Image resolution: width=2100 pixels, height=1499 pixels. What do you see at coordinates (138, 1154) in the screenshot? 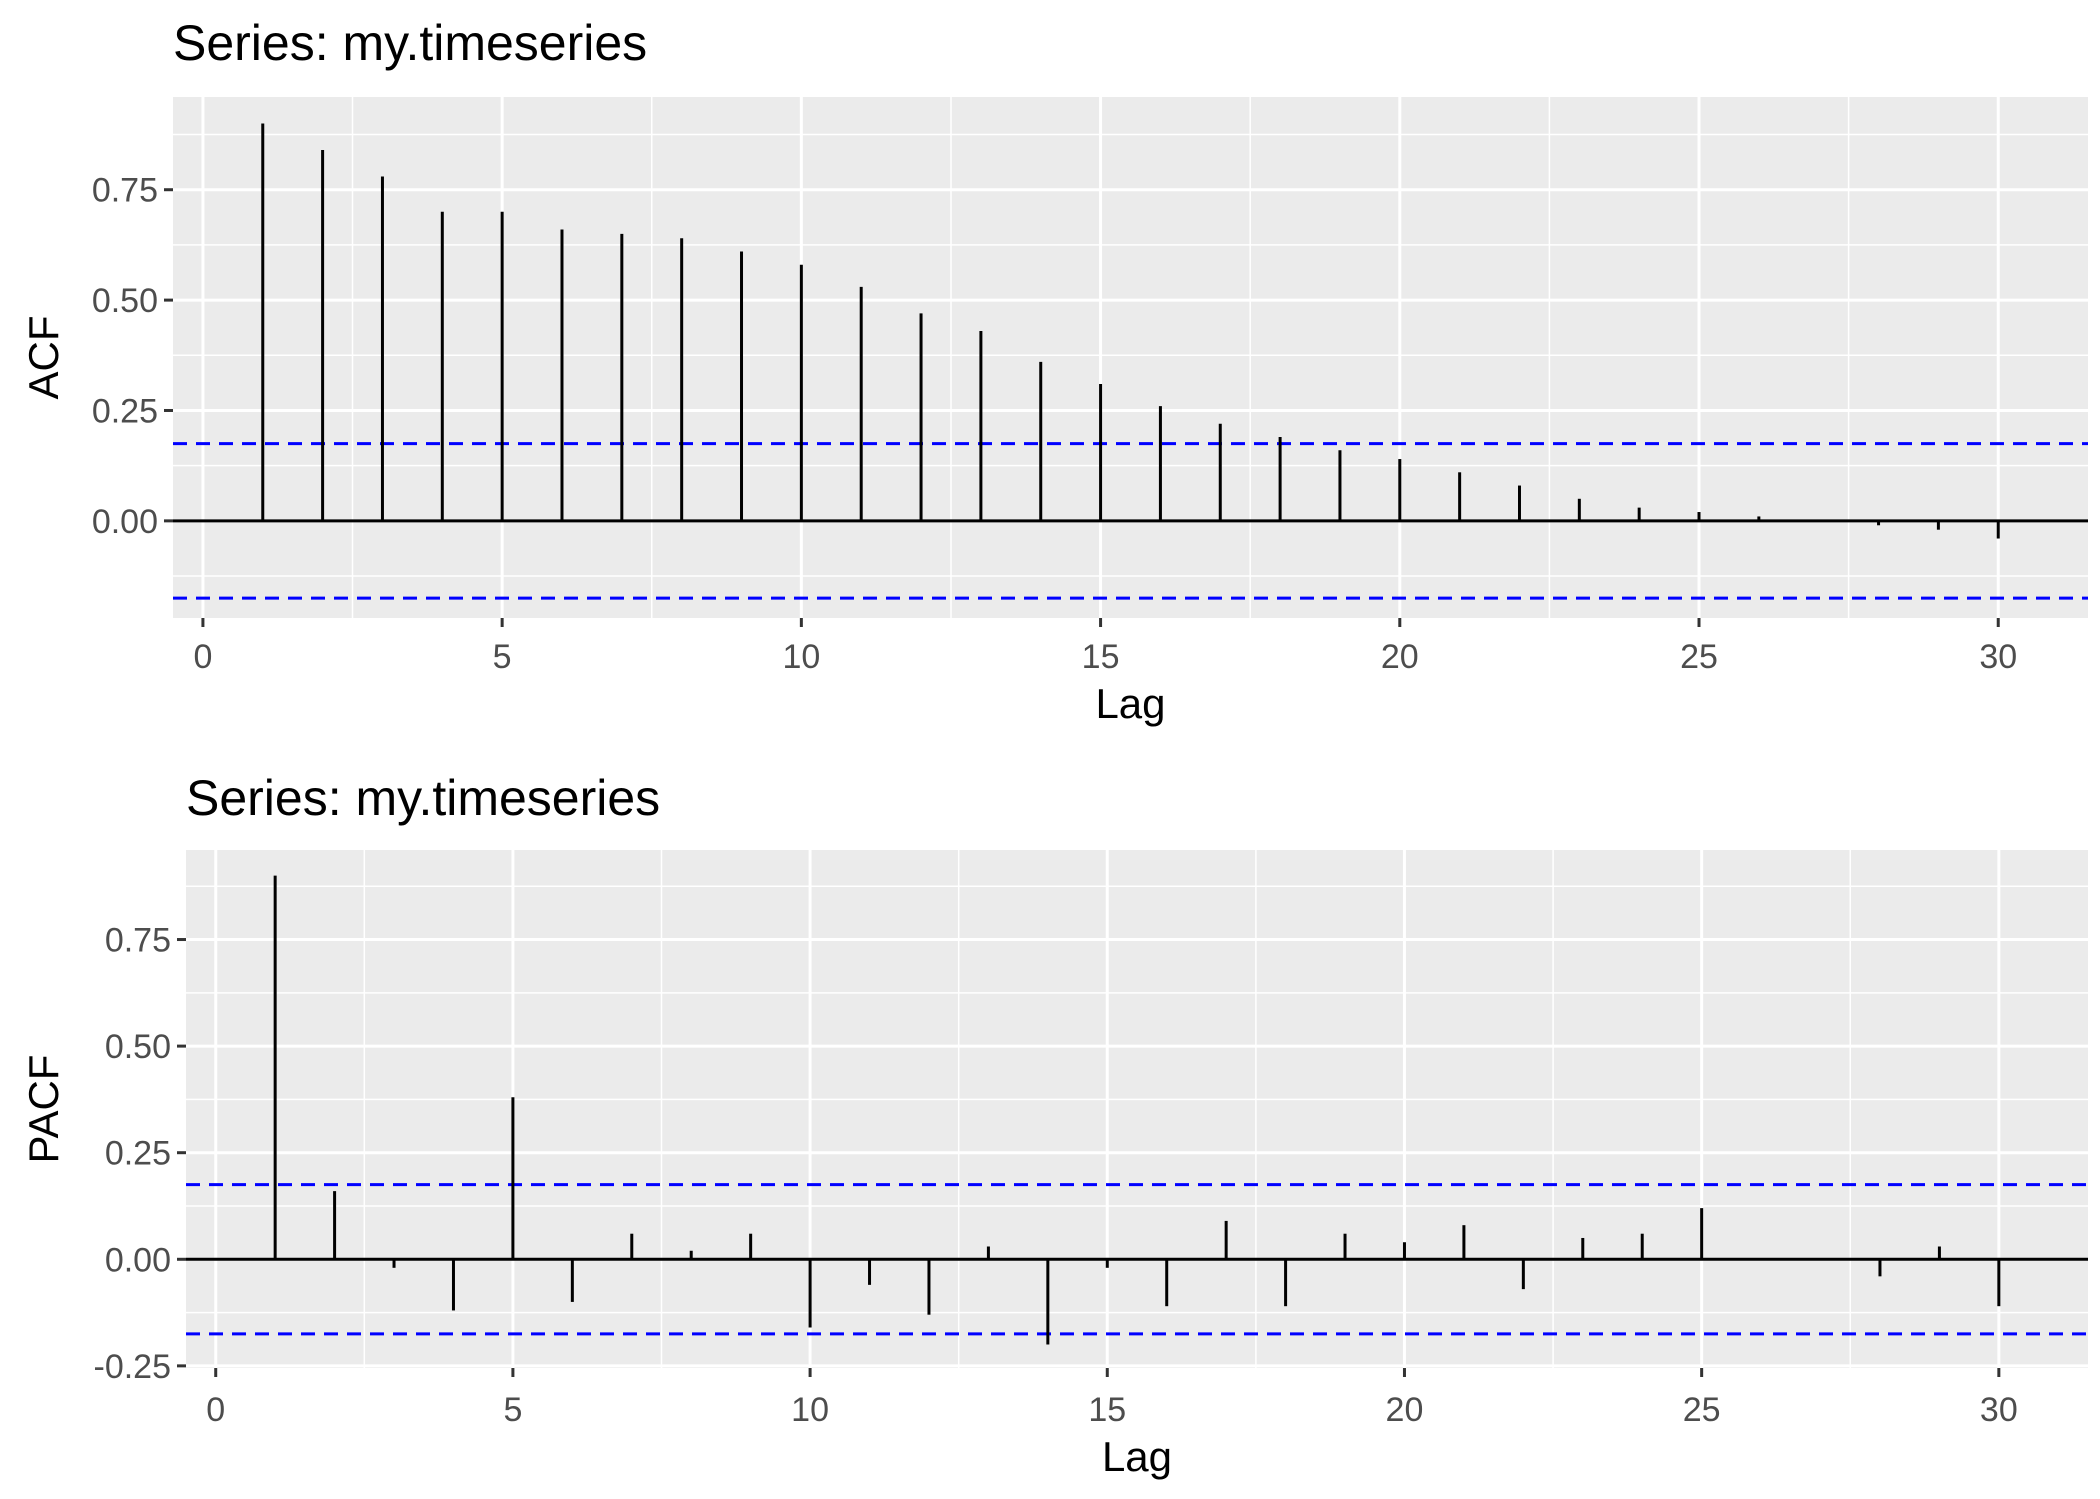
I see `pacf-y-tick-label: 0.25` at bounding box center [138, 1154].